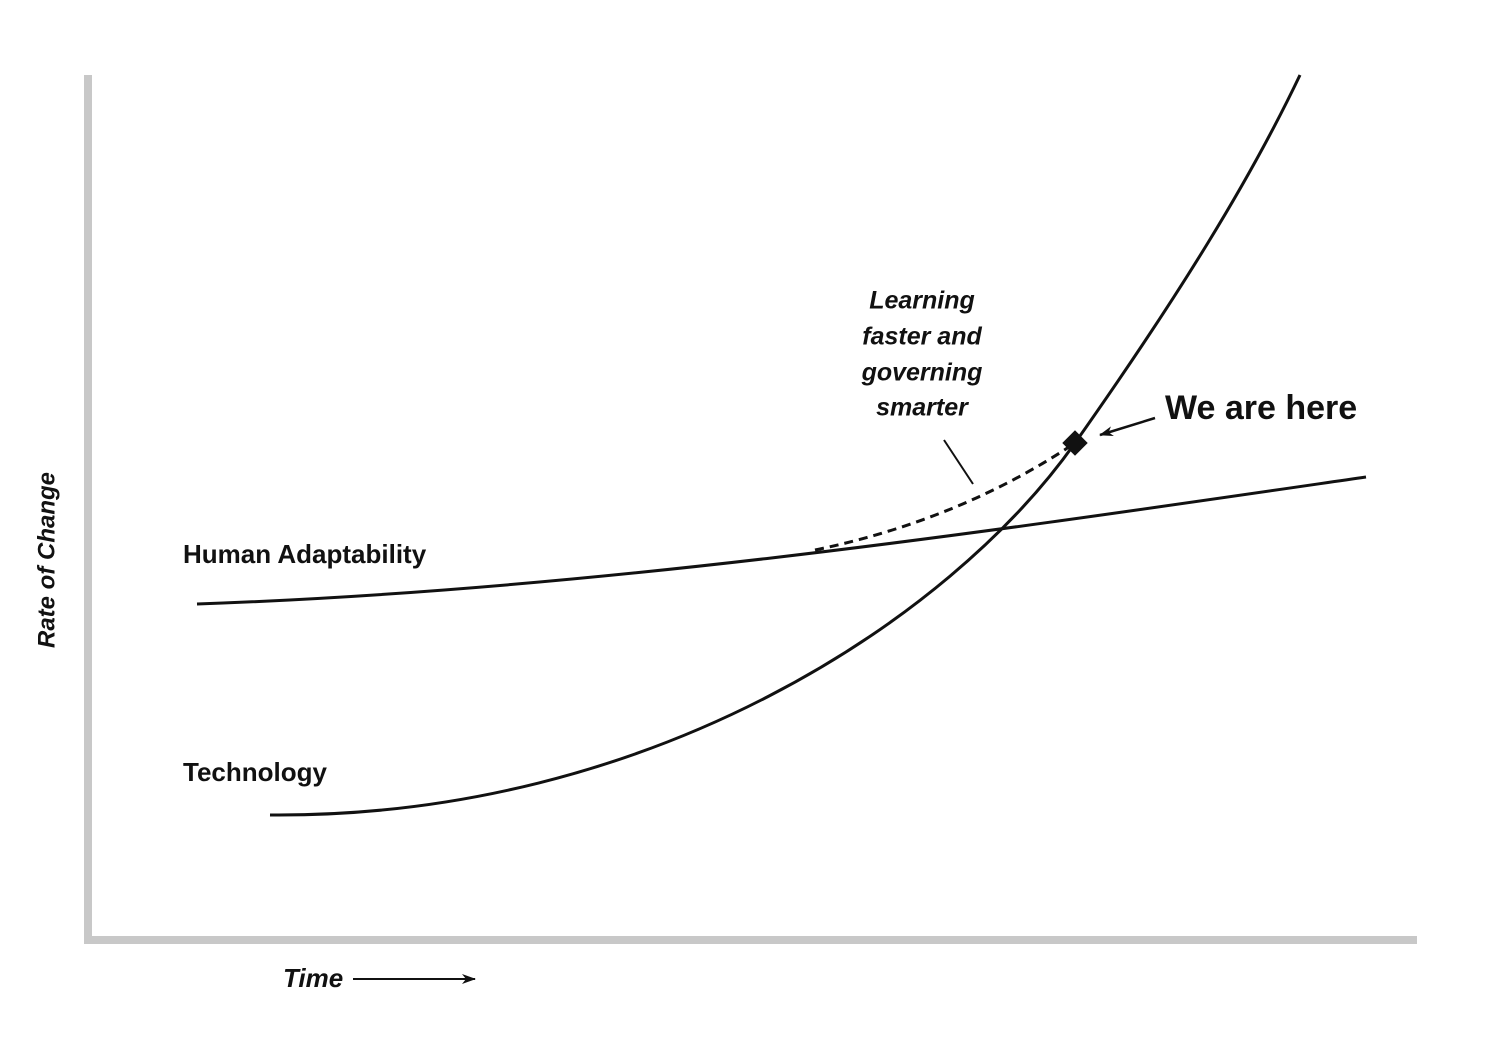 The image size is (1502, 1044). I want to click on learning-curve, so click(945, 496).